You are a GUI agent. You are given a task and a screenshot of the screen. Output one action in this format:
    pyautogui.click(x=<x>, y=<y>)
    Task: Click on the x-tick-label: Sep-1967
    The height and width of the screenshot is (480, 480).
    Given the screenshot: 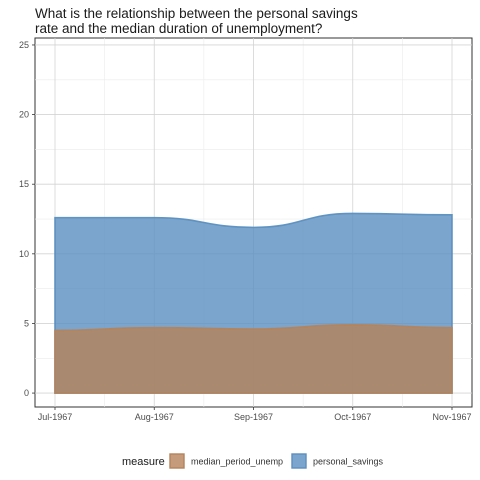 What is the action you would take?
    pyautogui.click(x=253, y=417)
    